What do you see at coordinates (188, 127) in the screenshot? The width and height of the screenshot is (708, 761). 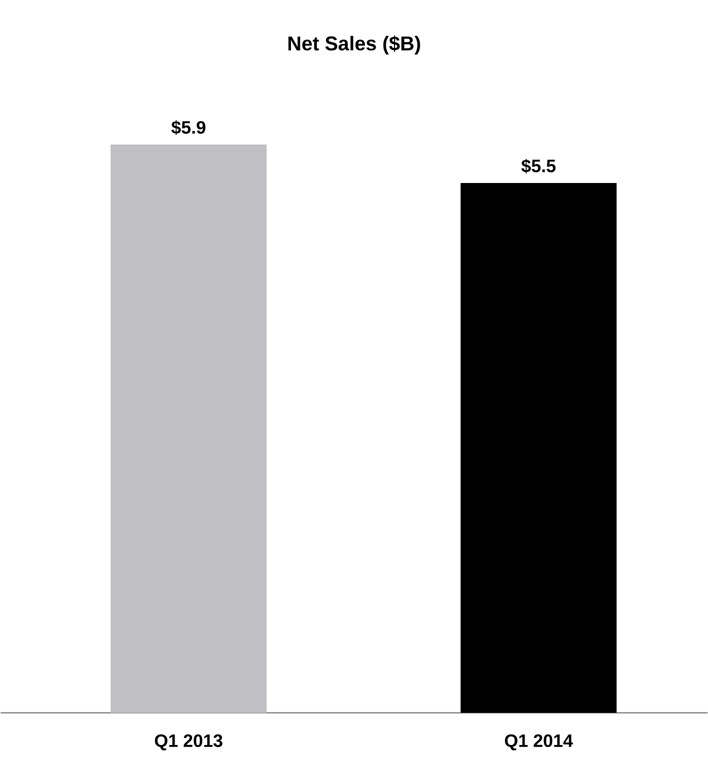 I see `data-label: $5.9` at bounding box center [188, 127].